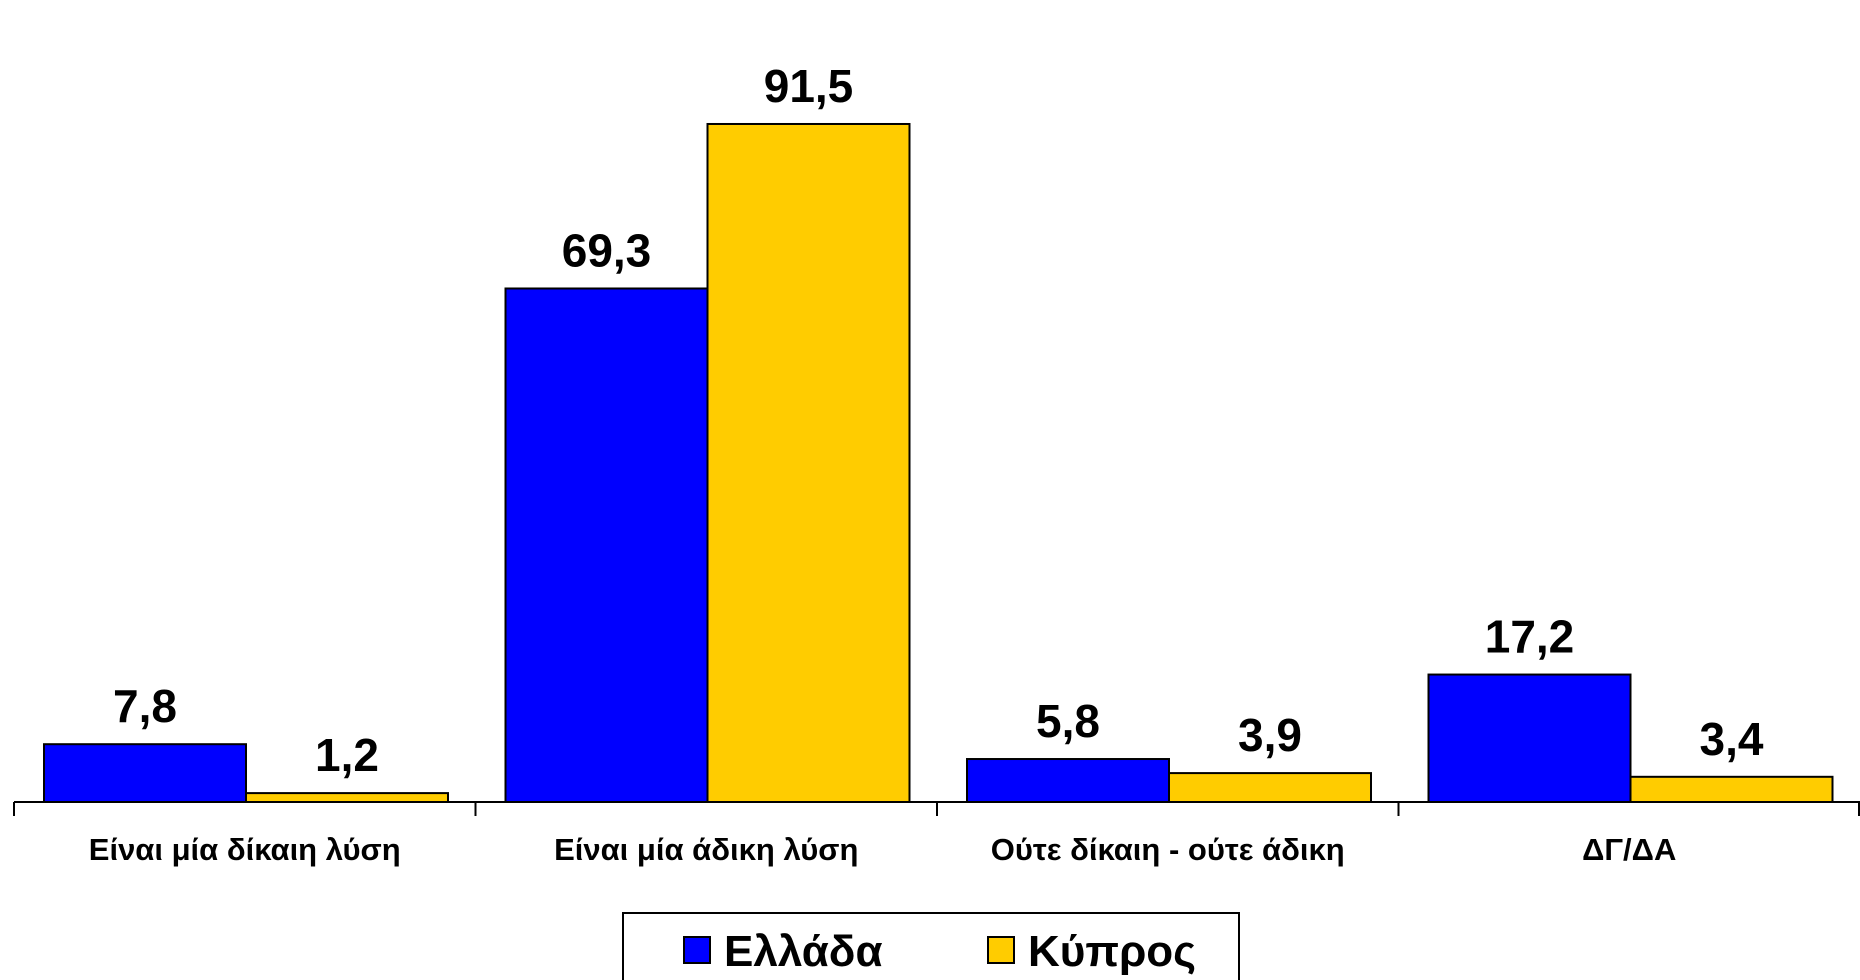 The image size is (1860, 980). I want to click on category-label-1: Είναι μία άδικη λύση, so click(706, 849).